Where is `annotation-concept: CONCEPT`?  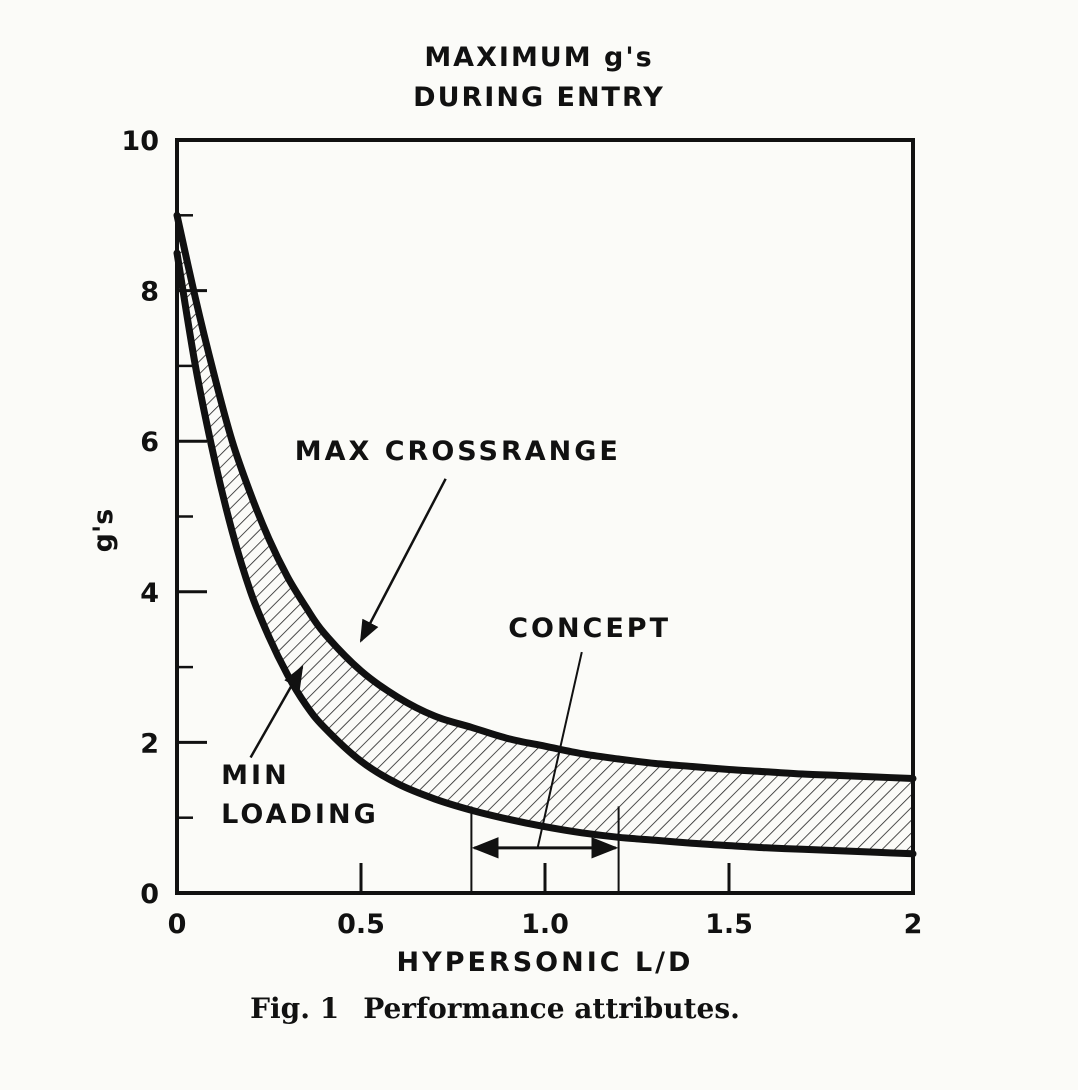 annotation-concept: CONCEPT is located at coordinates (589, 628).